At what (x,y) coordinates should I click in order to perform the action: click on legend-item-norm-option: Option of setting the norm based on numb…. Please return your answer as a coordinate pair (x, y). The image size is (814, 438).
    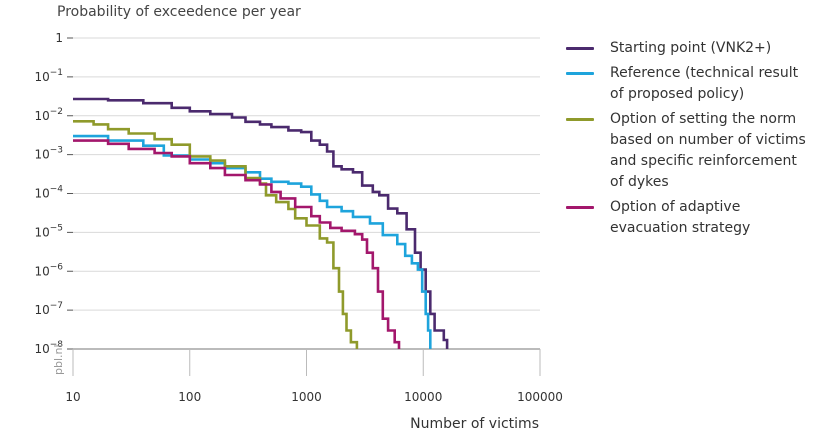
    Looking at the image, I should click on (690, 151).